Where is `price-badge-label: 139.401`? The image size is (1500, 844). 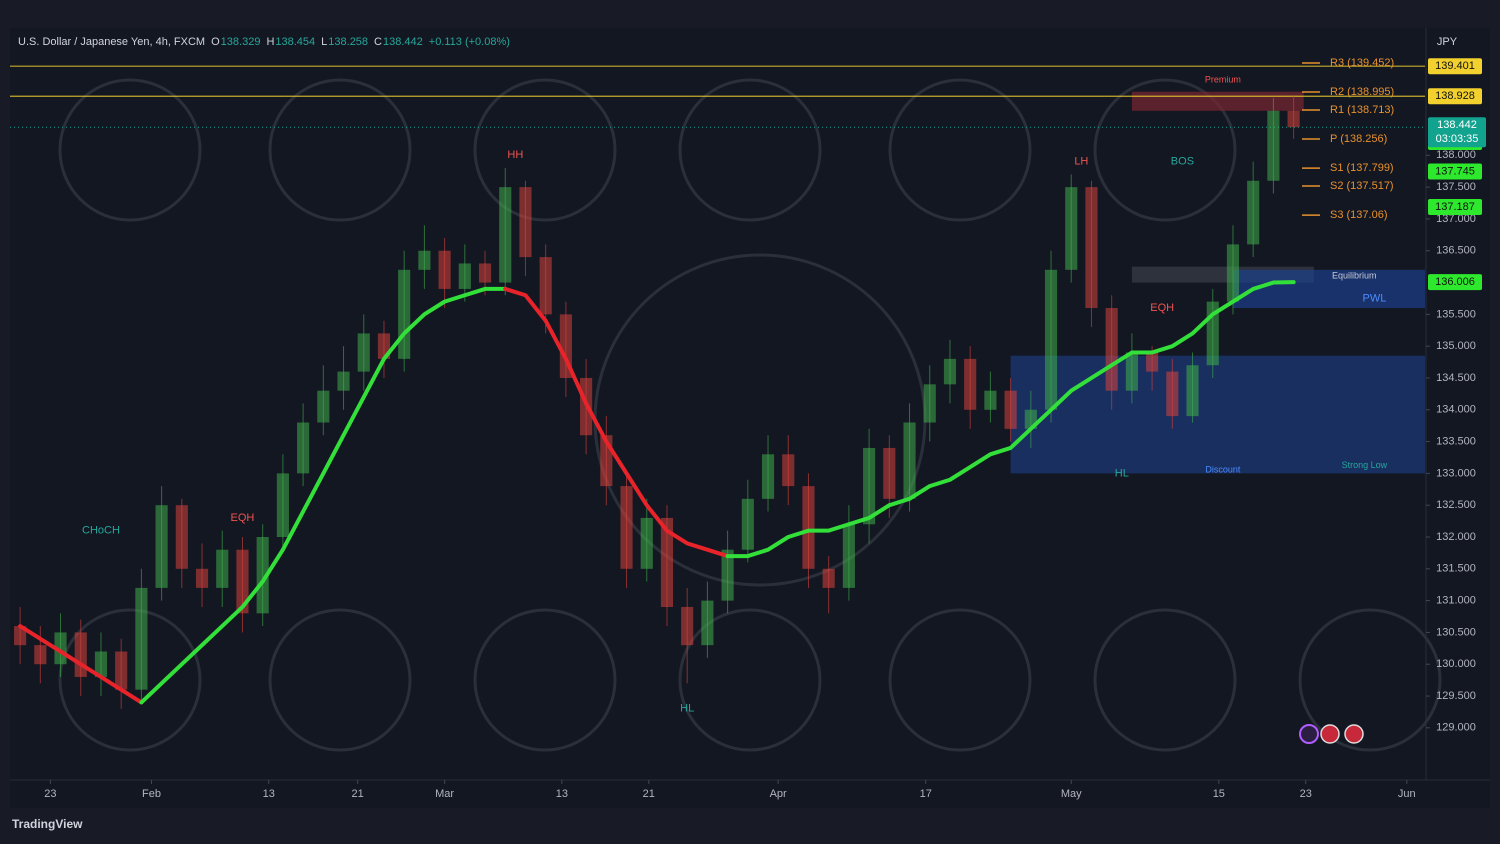 price-badge-label: 139.401 is located at coordinates (1455, 66).